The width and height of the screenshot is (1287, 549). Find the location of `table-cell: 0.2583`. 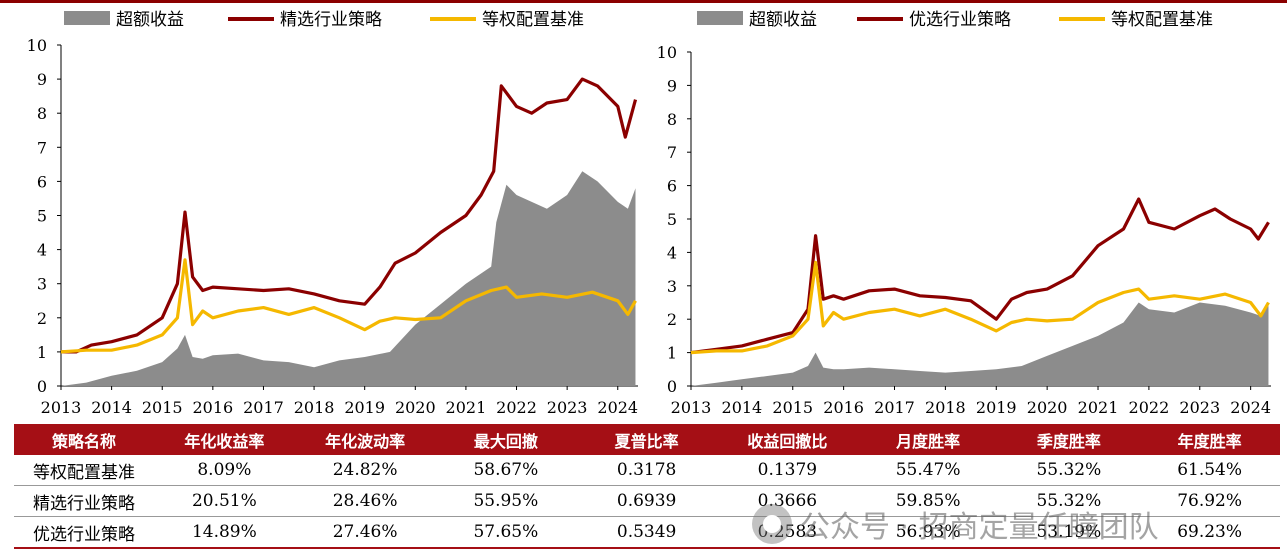

table-cell: 0.2583 is located at coordinates (787, 532).